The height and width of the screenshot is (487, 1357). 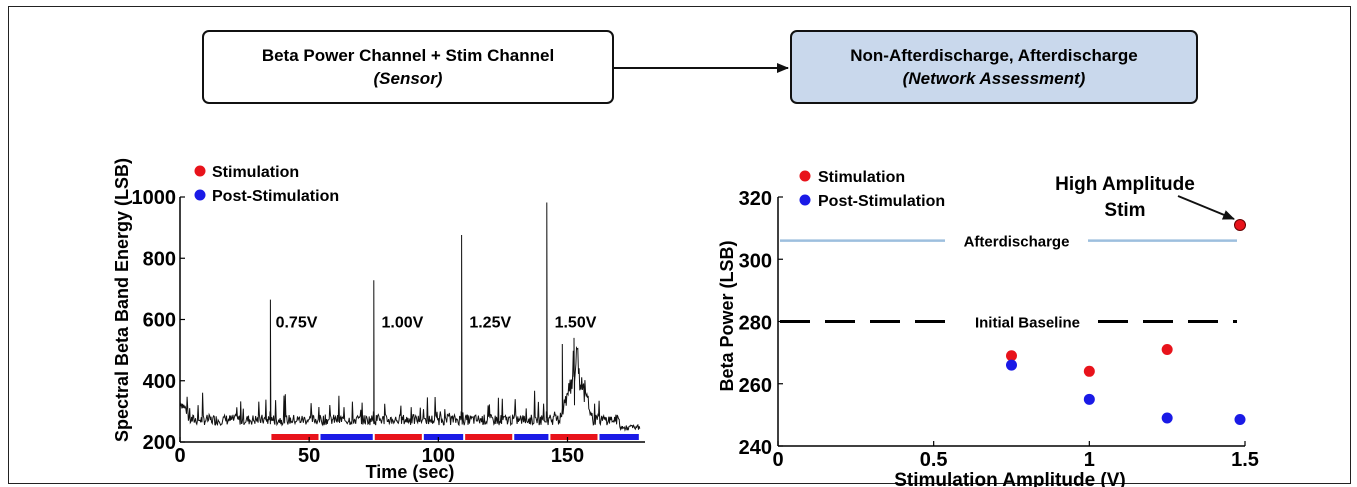 What do you see at coordinates (1017, 242) in the screenshot?
I see `reference-line-label: Afterdischarge` at bounding box center [1017, 242].